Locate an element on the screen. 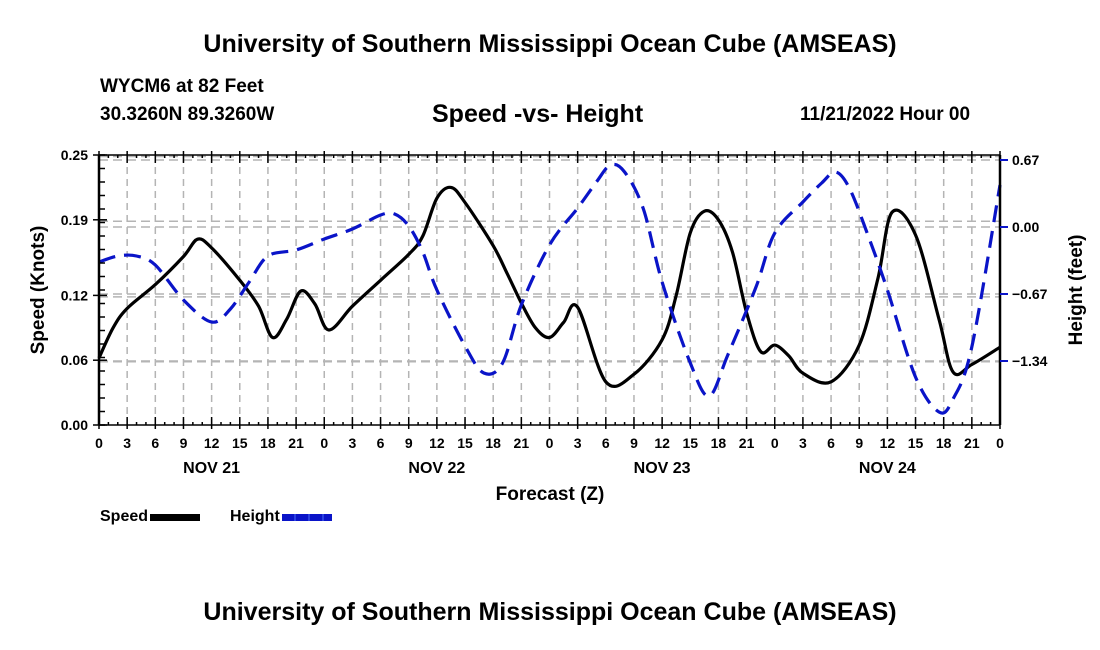 Image resolution: width=1100 pixels, height=650 pixels. y-tick-label: 0.19 is located at coordinates (74, 220).